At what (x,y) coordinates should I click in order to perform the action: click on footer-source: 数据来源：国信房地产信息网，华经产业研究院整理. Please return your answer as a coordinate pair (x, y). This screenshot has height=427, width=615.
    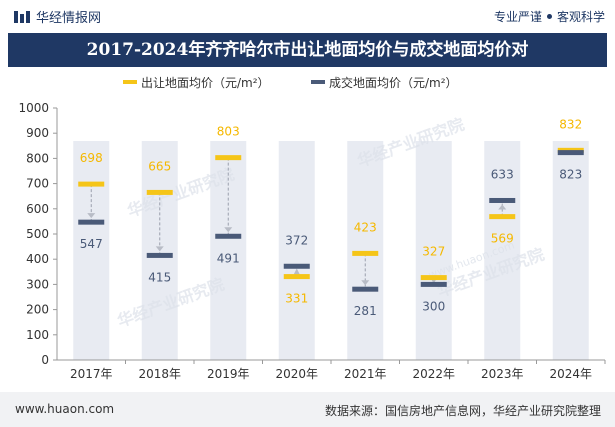
    Looking at the image, I should click on (462, 411).